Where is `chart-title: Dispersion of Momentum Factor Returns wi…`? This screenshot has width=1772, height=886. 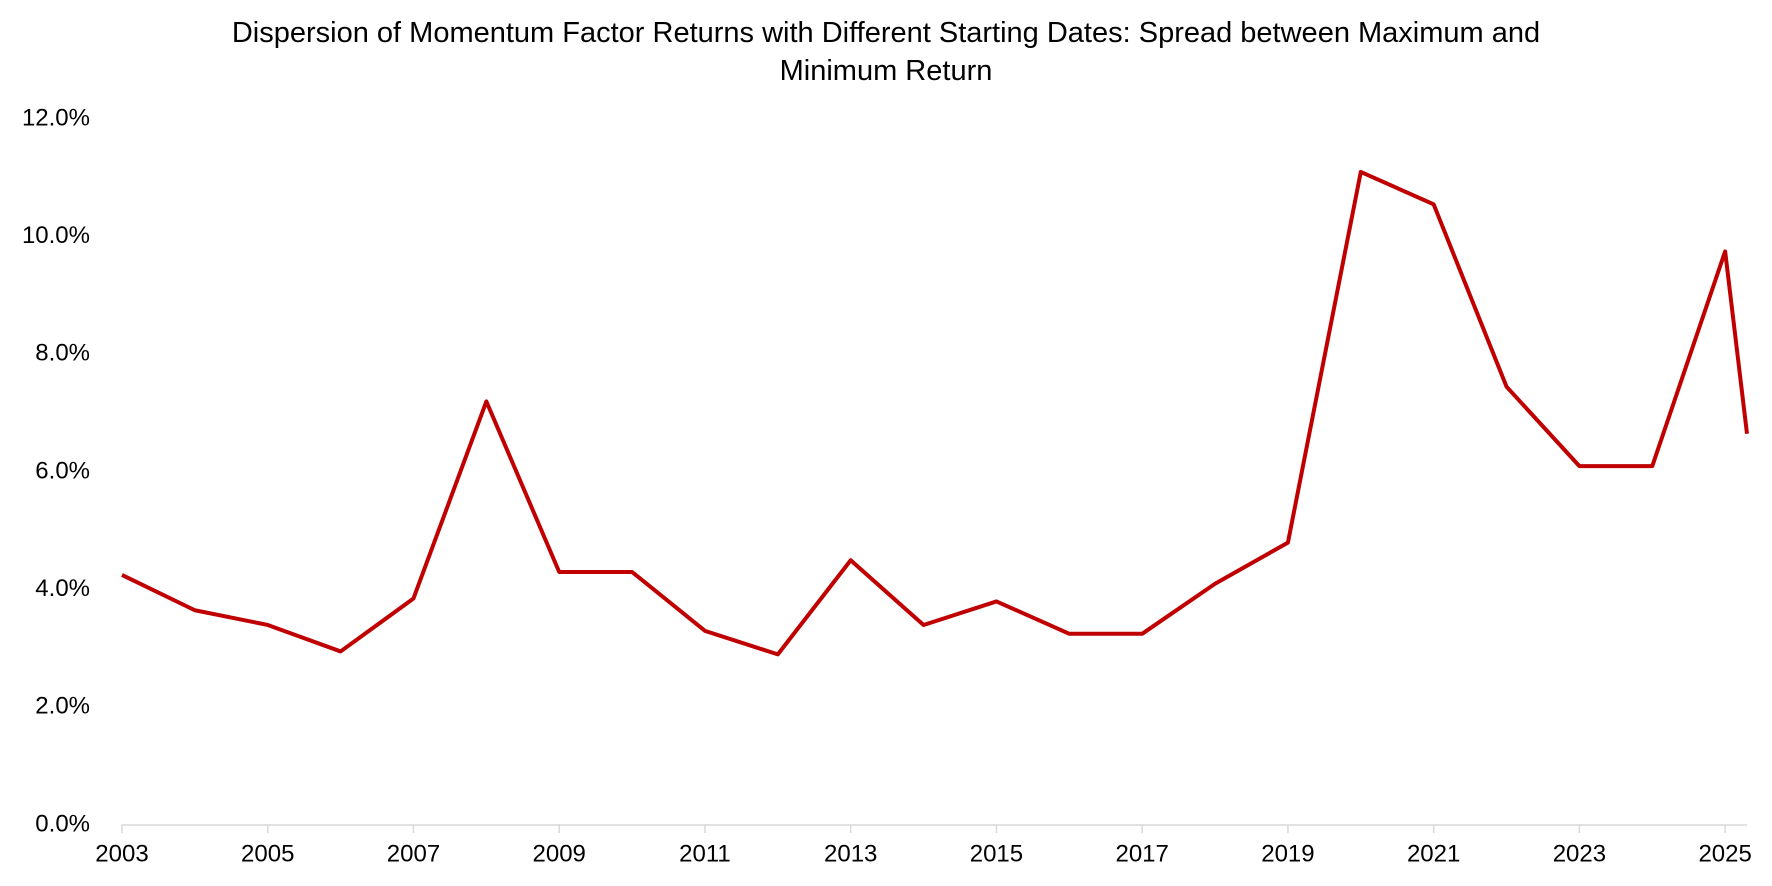
chart-title: Dispersion of Momentum Factor Returns wi… is located at coordinates (886, 52).